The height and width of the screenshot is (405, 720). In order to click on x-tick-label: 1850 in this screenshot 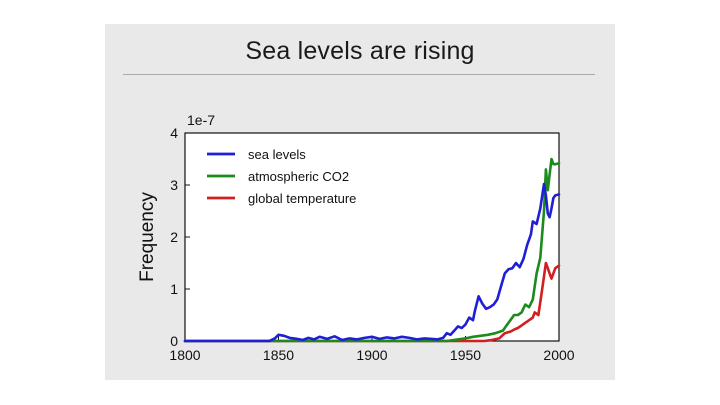, I will do `click(278, 355)`.